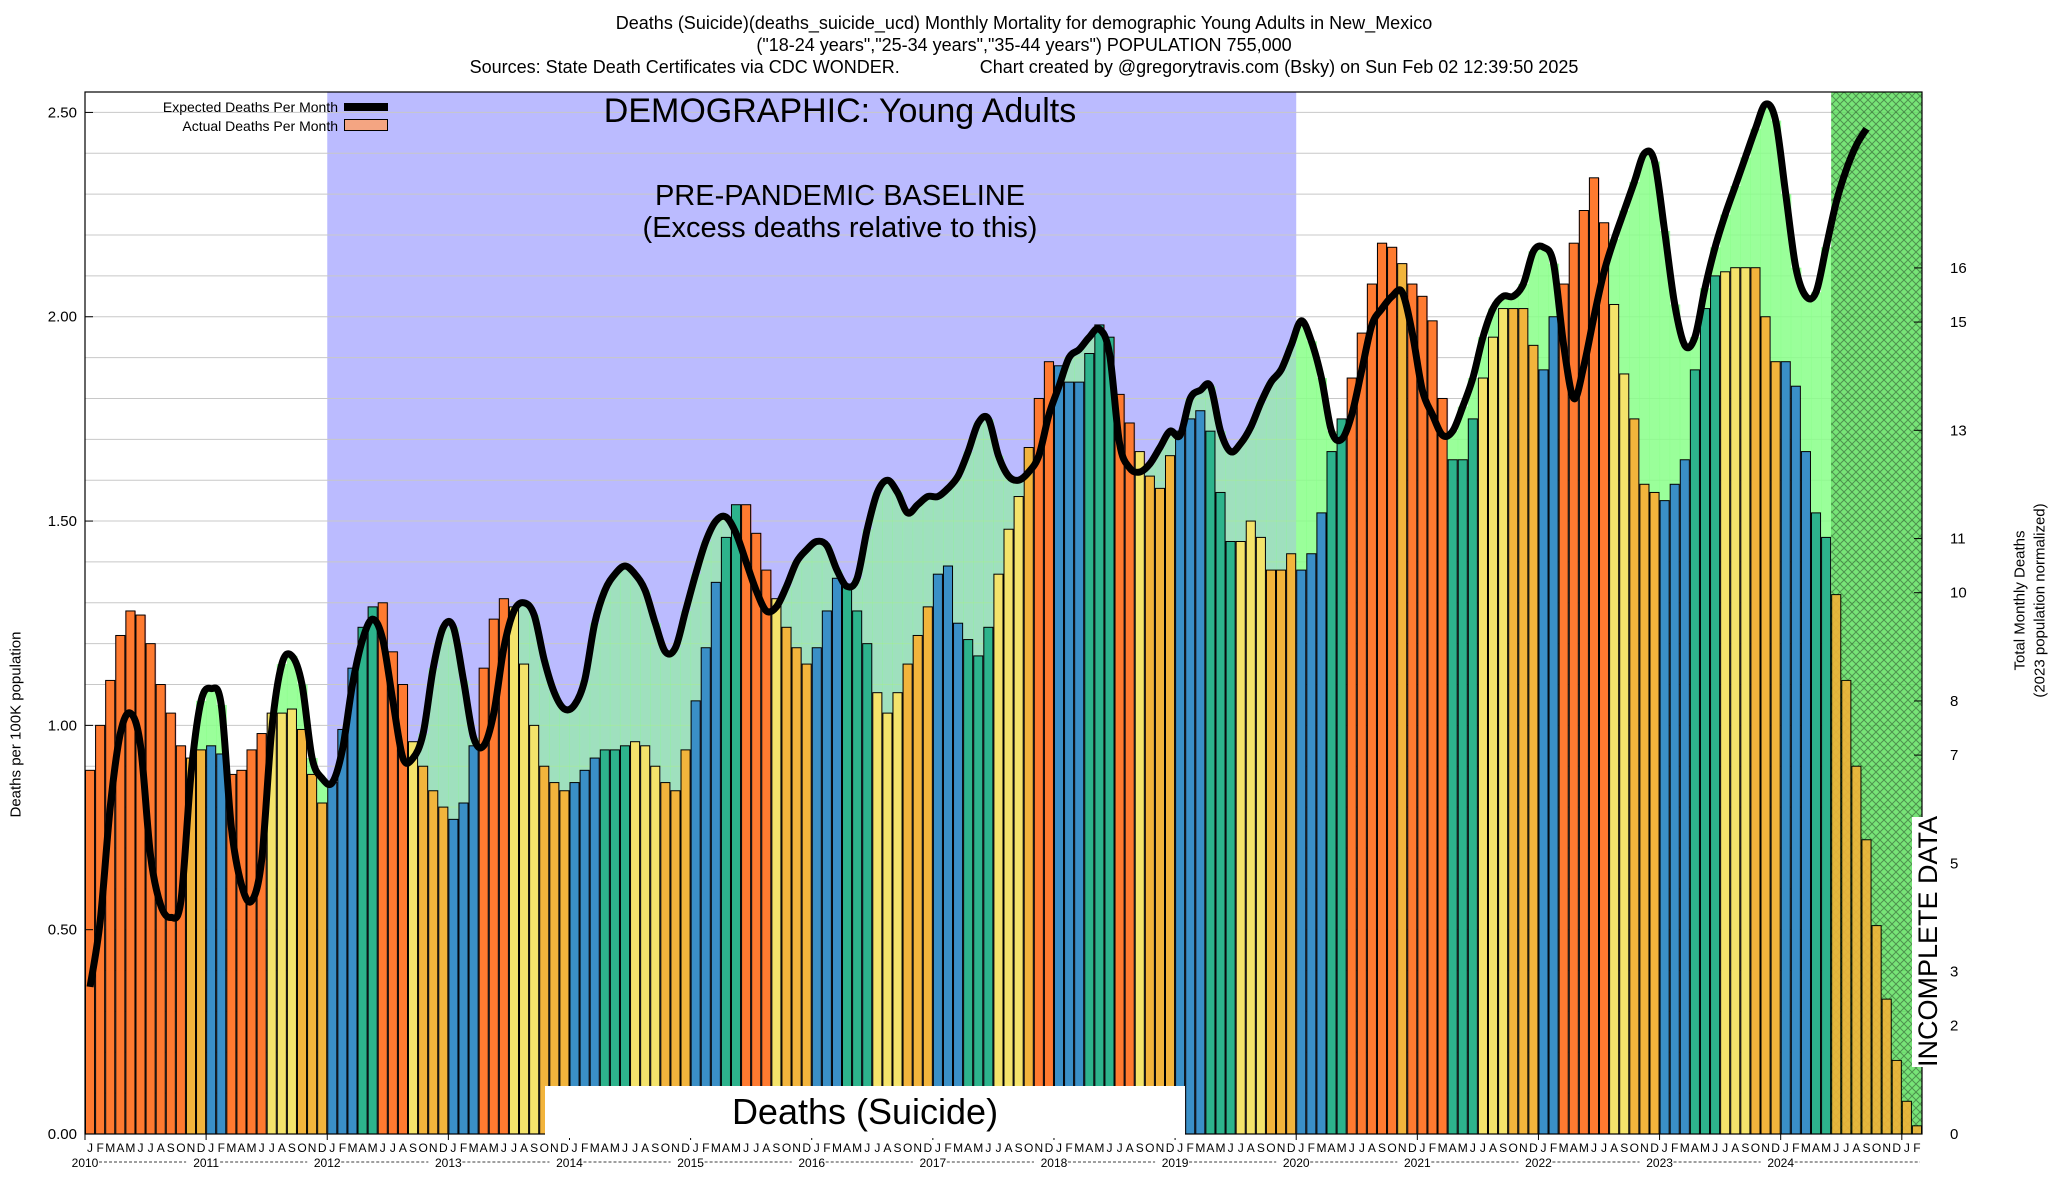 The image size is (2048, 1200). I want to click on y2-tick-label: 2, so click(1954, 1026).